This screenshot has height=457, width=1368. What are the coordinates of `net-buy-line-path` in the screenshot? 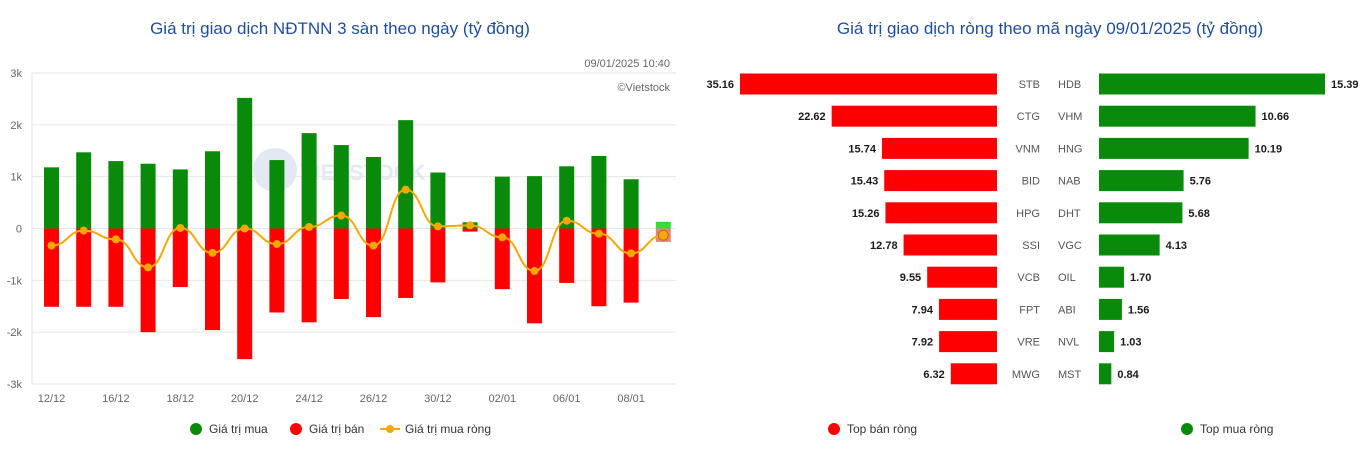 It's located at (357, 230).